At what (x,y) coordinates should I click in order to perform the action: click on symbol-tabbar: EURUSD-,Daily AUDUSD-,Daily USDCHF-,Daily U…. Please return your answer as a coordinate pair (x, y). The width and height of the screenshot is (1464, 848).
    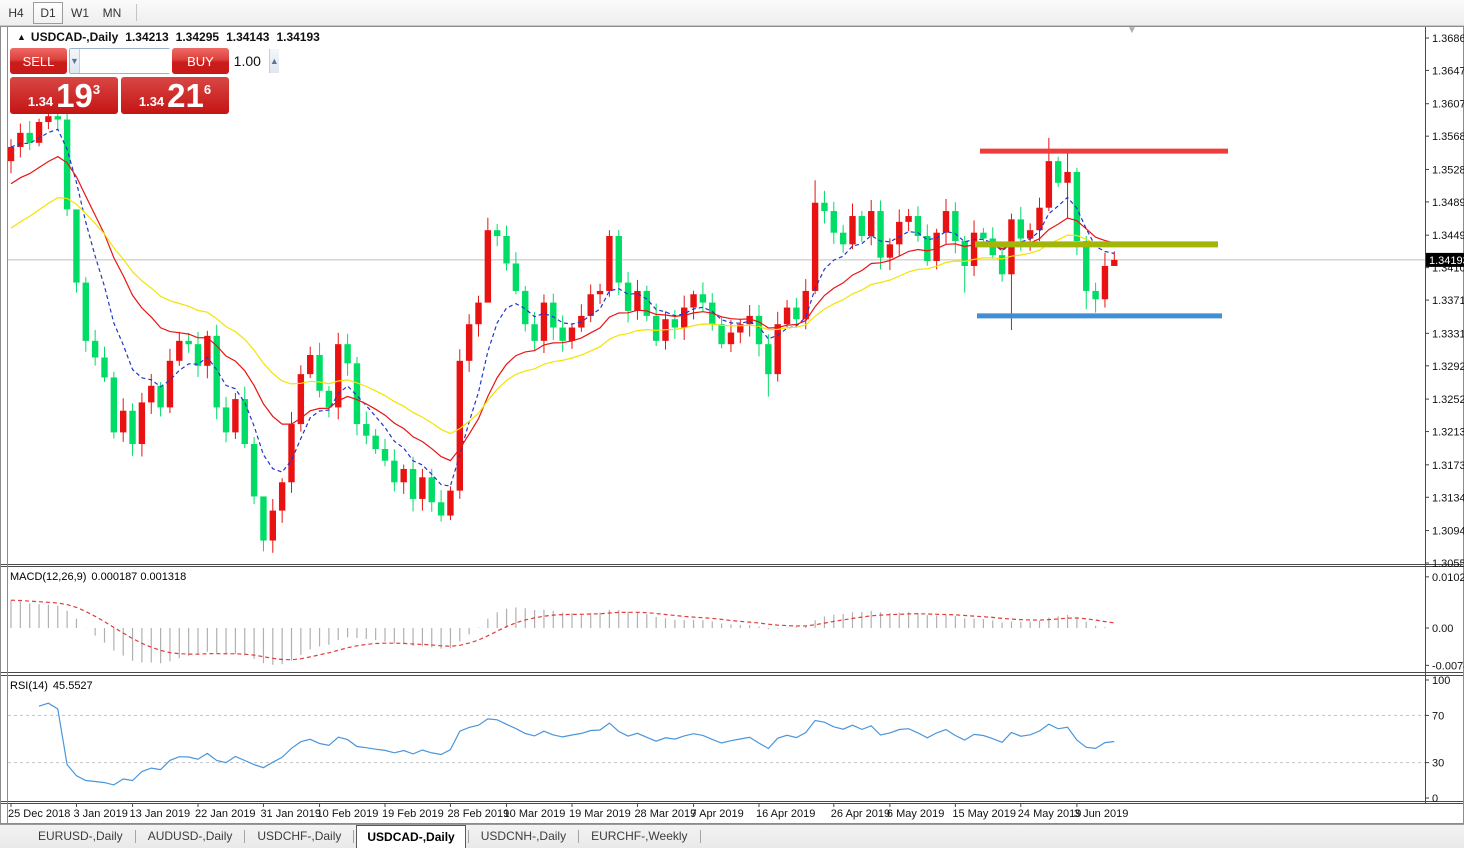
    Looking at the image, I should click on (732, 836).